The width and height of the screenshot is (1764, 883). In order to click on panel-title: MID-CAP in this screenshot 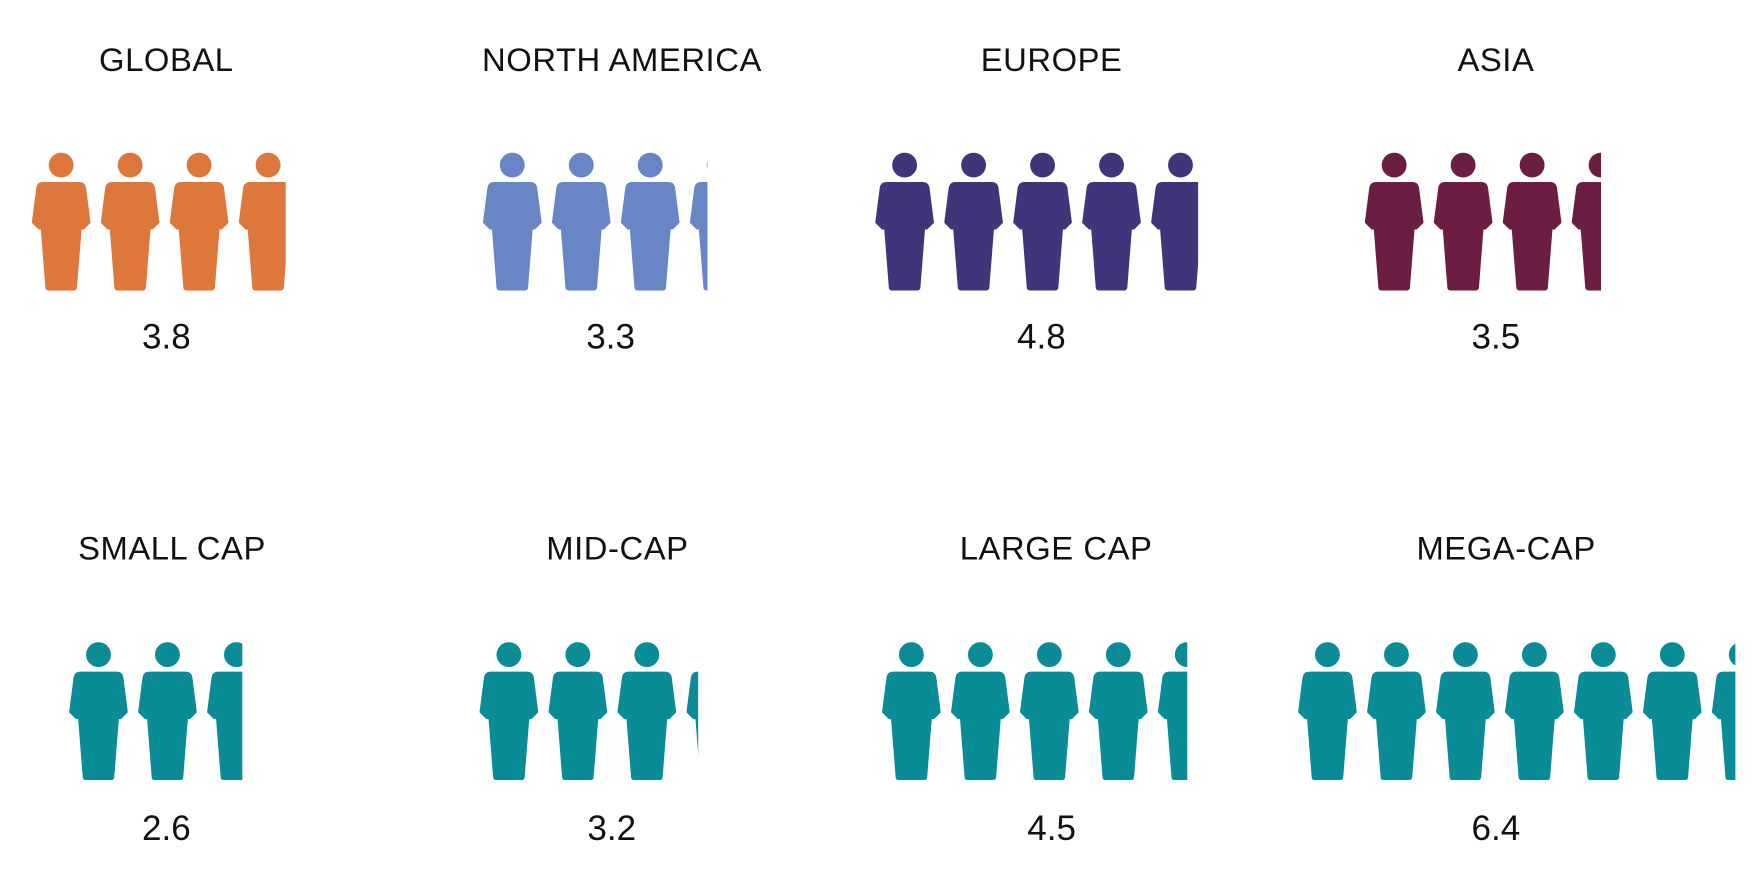, I will do `click(617, 547)`.